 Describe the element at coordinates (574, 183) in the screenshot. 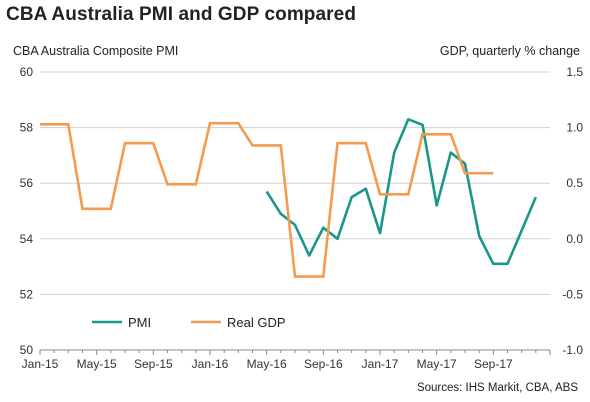

I see `right-tick-label: 0.5` at that location.